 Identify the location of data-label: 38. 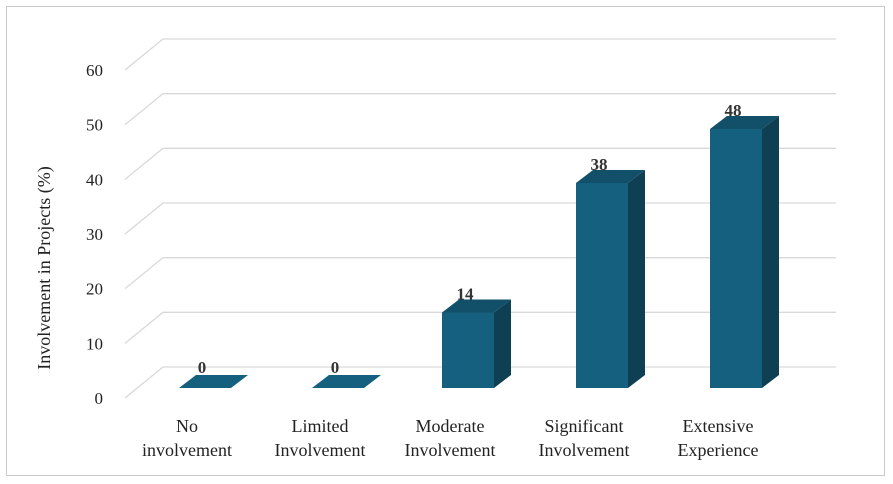
(599, 164).